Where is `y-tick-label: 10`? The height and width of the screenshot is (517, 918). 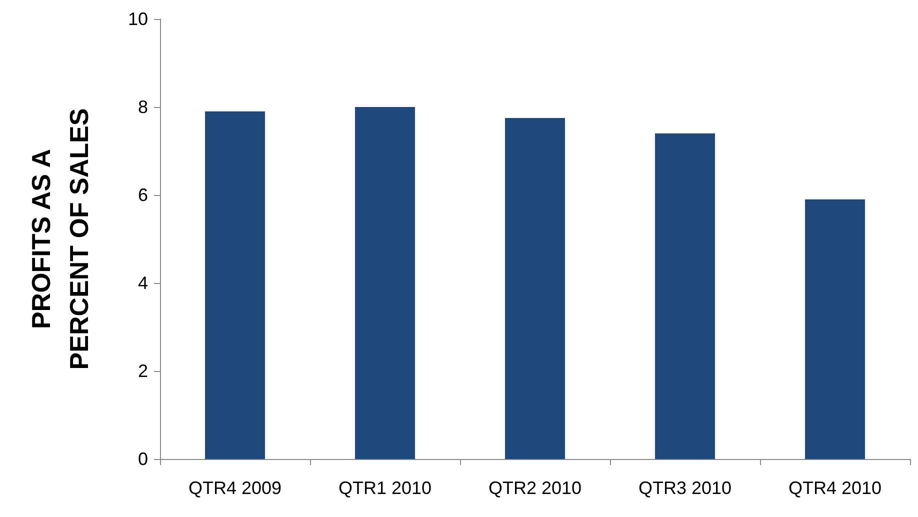
y-tick-label: 10 is located at coordinates (138, 19).